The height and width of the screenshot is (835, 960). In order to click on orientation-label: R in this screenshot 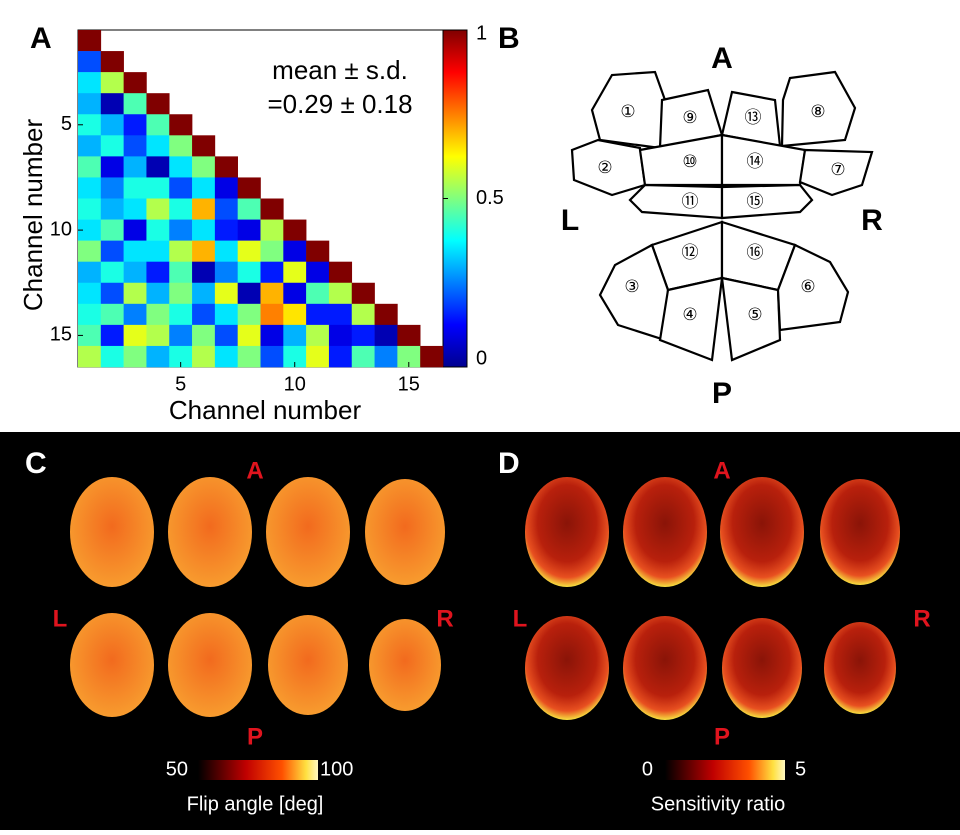, I will do `click(921, 618)`.